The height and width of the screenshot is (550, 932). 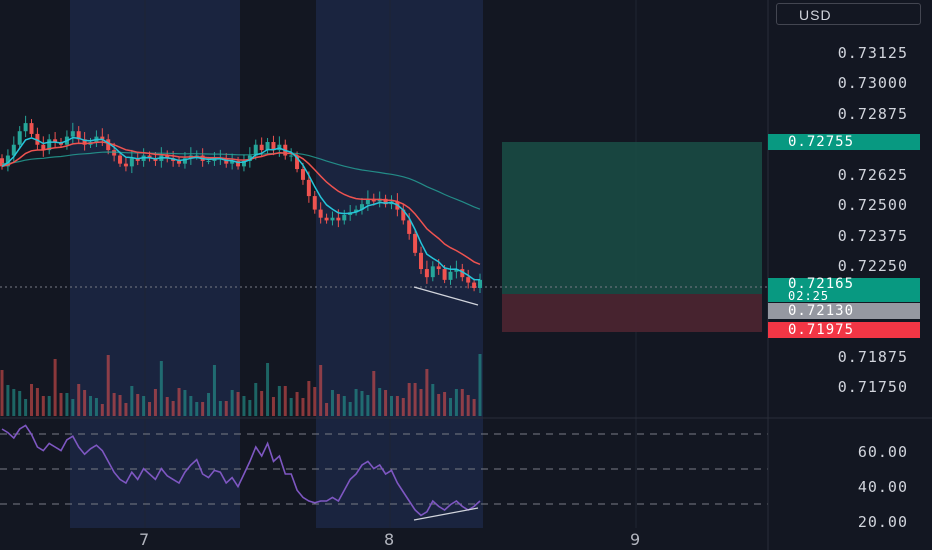 What do you see at coordinates (872, 53) in the screenshot?
I see `price-axis-label: 0.73125` at bounding box center [872, 53].